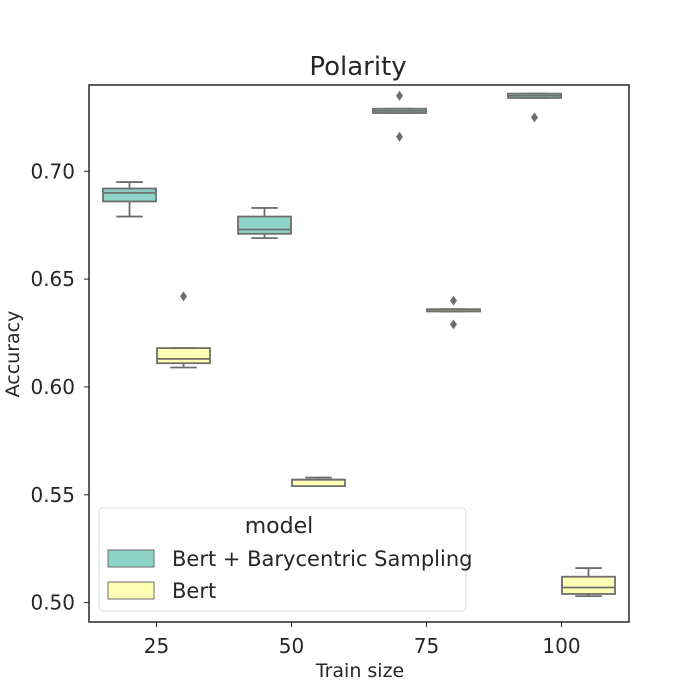  I want to click on legend-title: model, so click(279, 526).